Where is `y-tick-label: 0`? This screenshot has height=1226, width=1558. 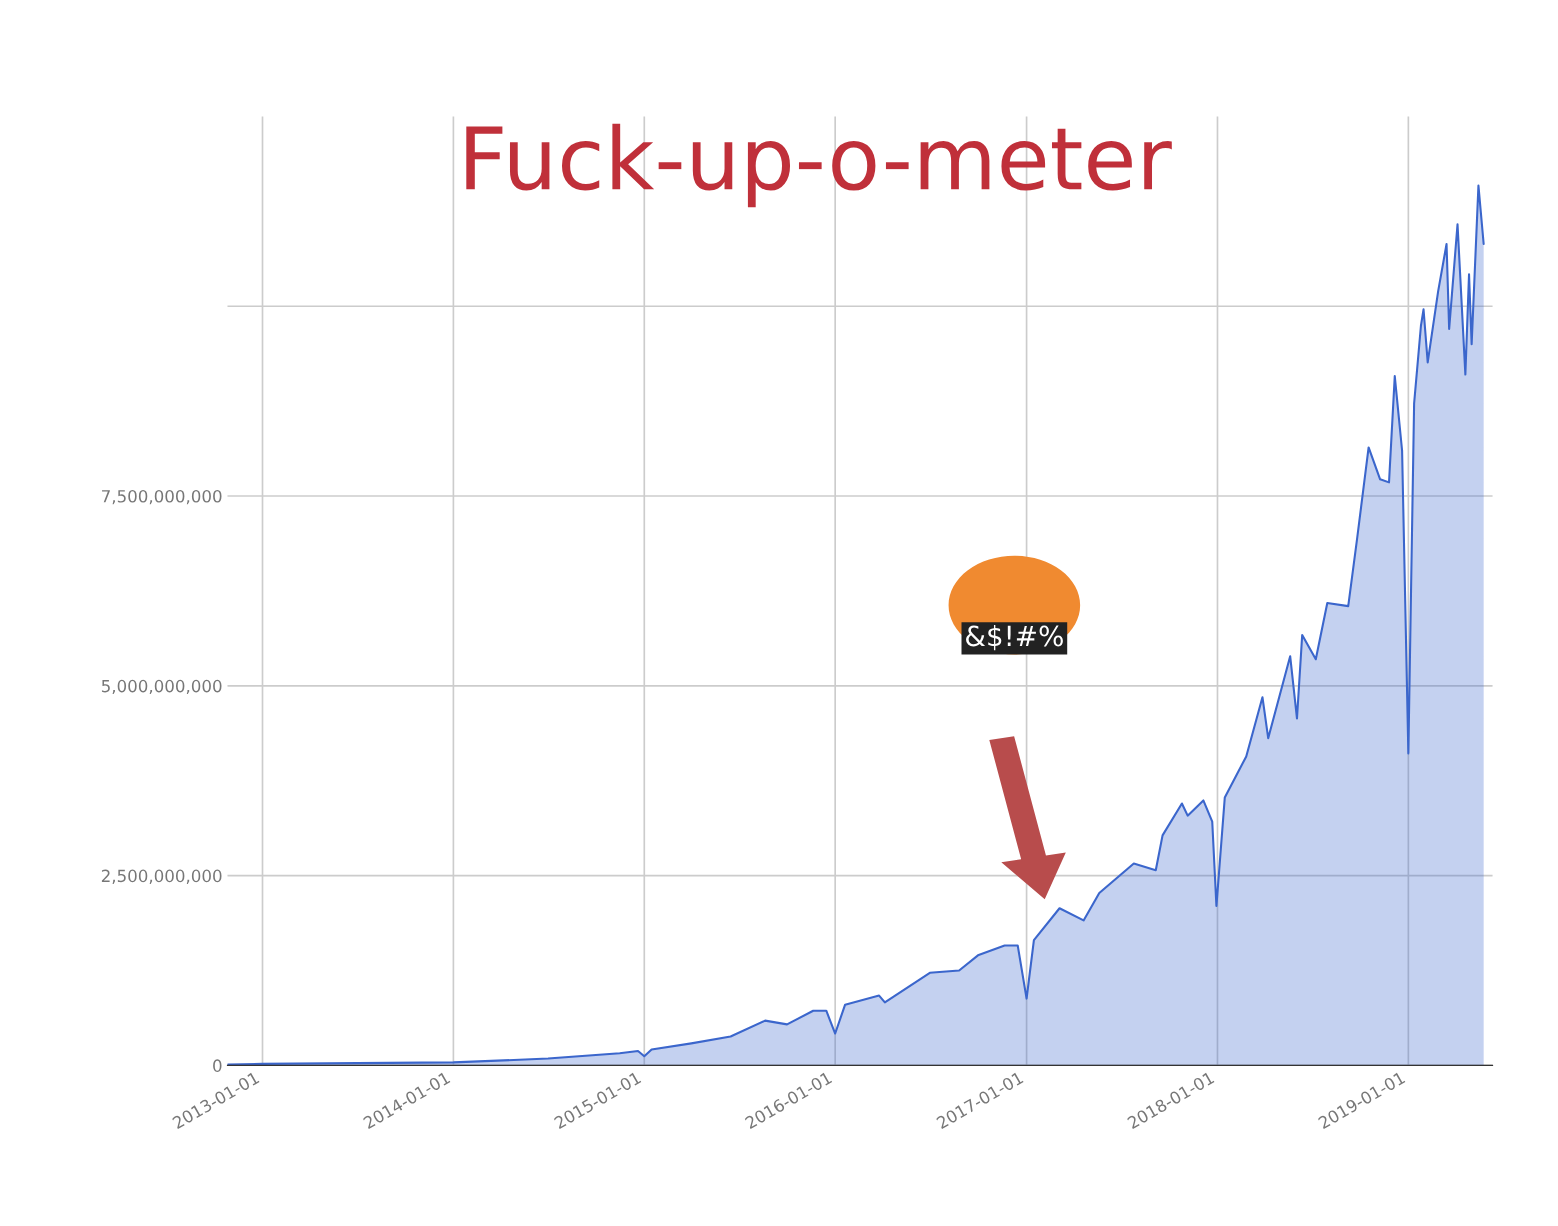 y-tick-label: 0 is located at coordinates (217, 1065).